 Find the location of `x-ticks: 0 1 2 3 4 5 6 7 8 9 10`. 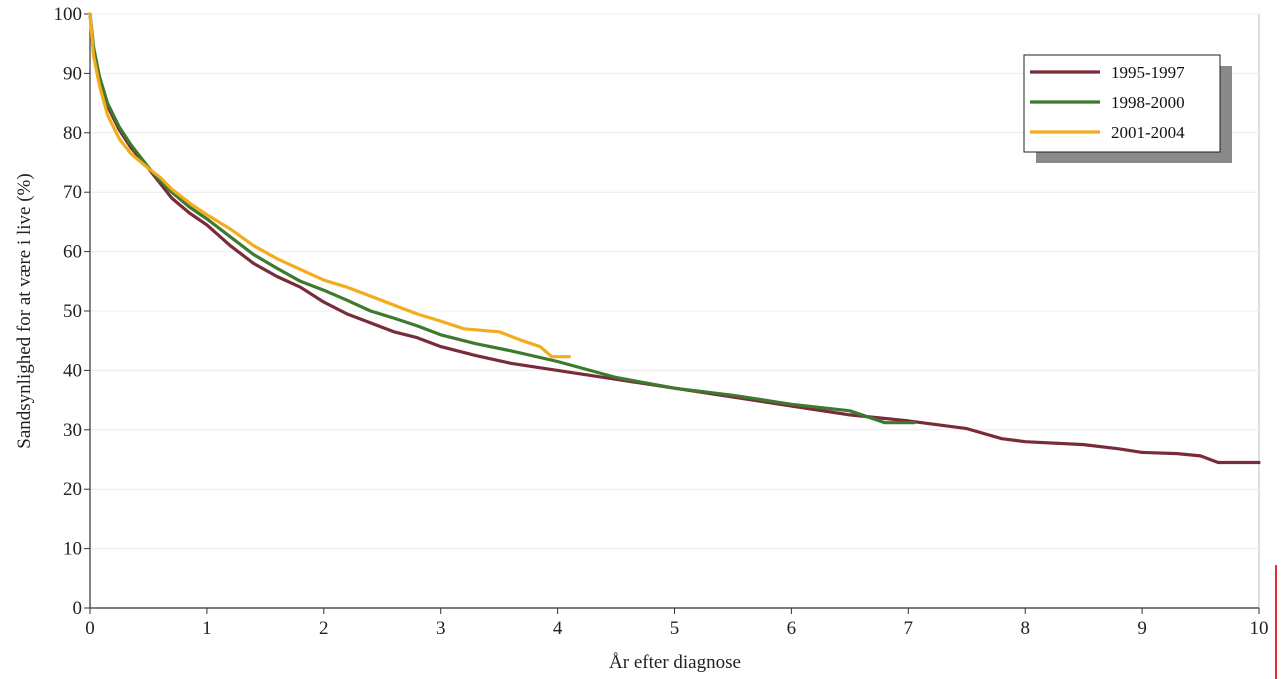

x-ticks: 0 1 2 3 4 5 6 7 8 9 10 is located at coordinates (677, 623).